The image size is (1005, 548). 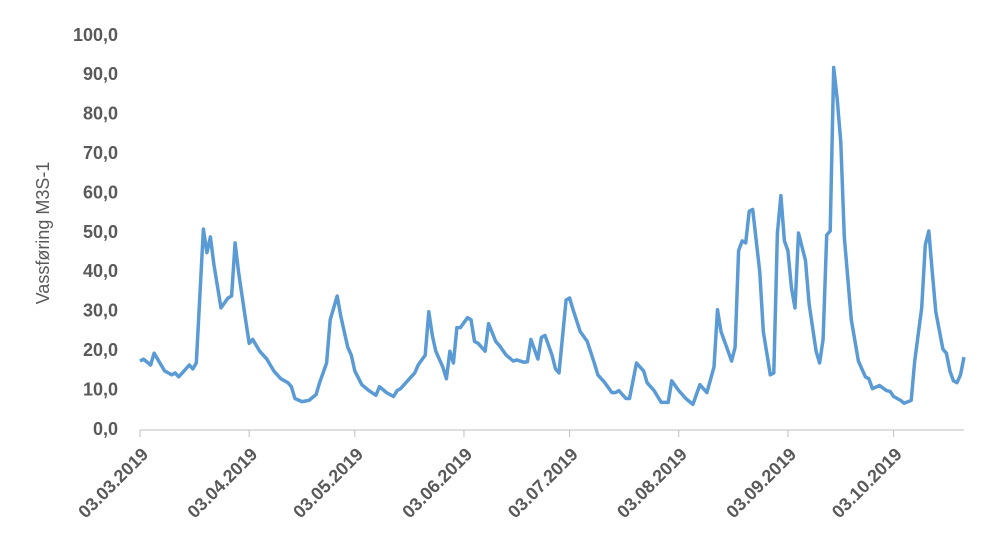 What do you see at coordinates (100, 192) in the screenshot?
I see `y-tick-label: 60,0` at bounding box center [100, 192].